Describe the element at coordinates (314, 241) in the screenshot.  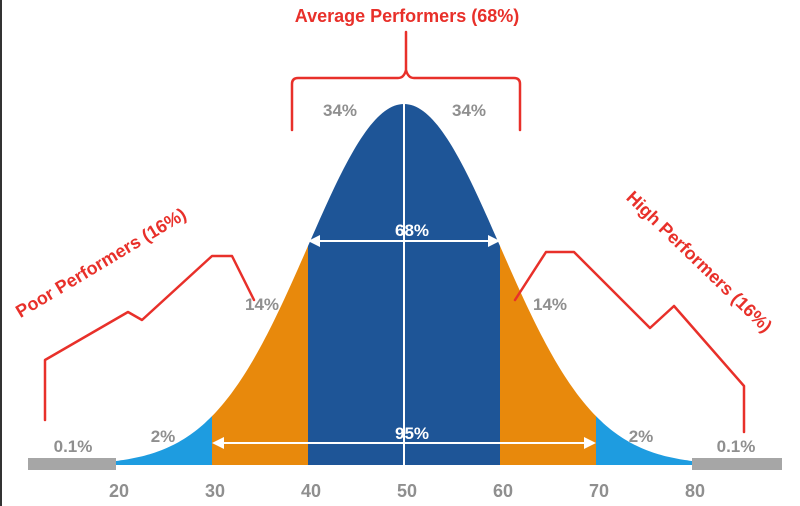
I see `arrow-span-68-head-left` at that location.